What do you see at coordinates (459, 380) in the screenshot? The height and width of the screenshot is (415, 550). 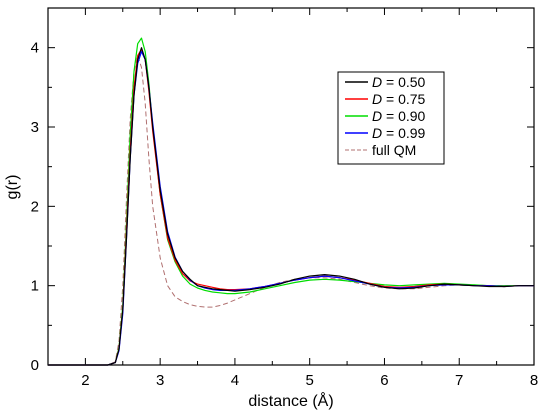 I see `x-tick-label: 7` at bounding box center [459, 380].